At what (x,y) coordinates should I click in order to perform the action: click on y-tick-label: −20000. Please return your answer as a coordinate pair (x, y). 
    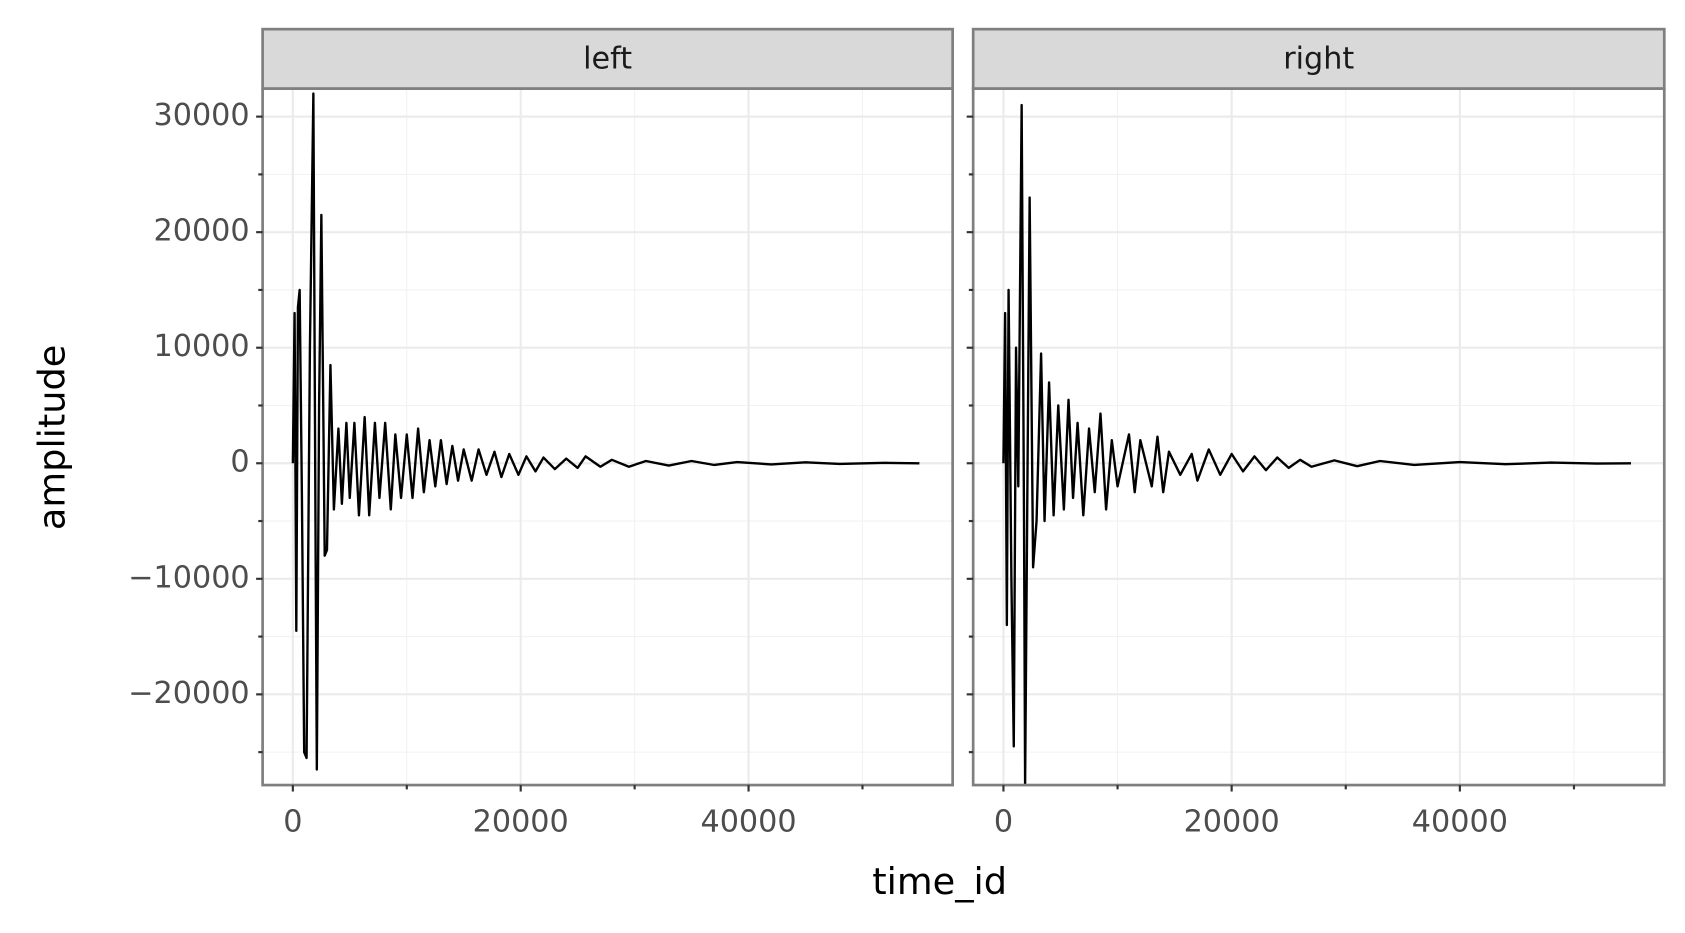
    Looking at the image, I should click on (188, 693).